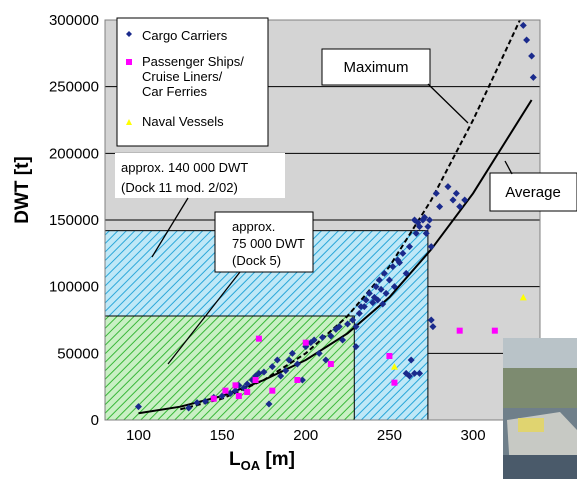  What do you see at coordinates (389, 435) in the screenshot?
I see `x-tick-label: 250` at bounding box center [389, 435].